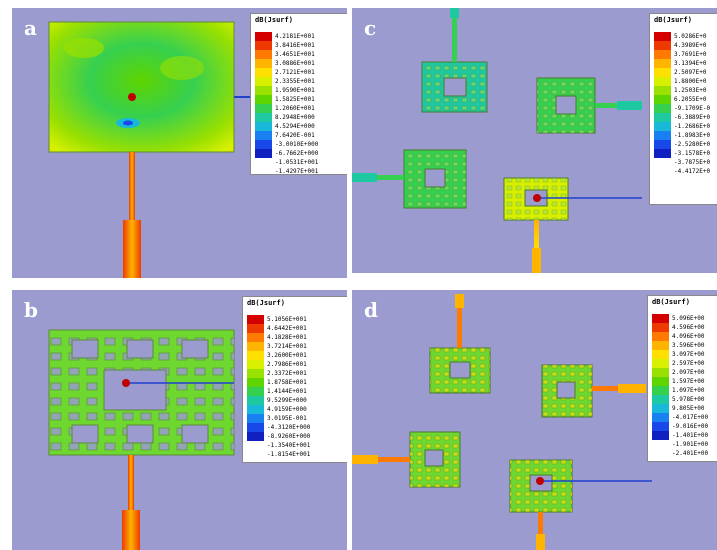  What do you see at coordinates (287, 400) in the screenshot?
I see `legend-tick-label: 9.5299E+000` at bounding box center [287, 400].